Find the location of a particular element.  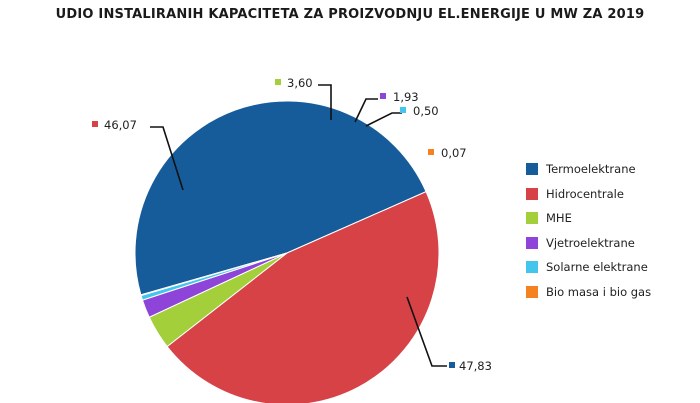

legend-item-vjetroelektrane: Vjetroelektrane is located at coordinates (588, 243).